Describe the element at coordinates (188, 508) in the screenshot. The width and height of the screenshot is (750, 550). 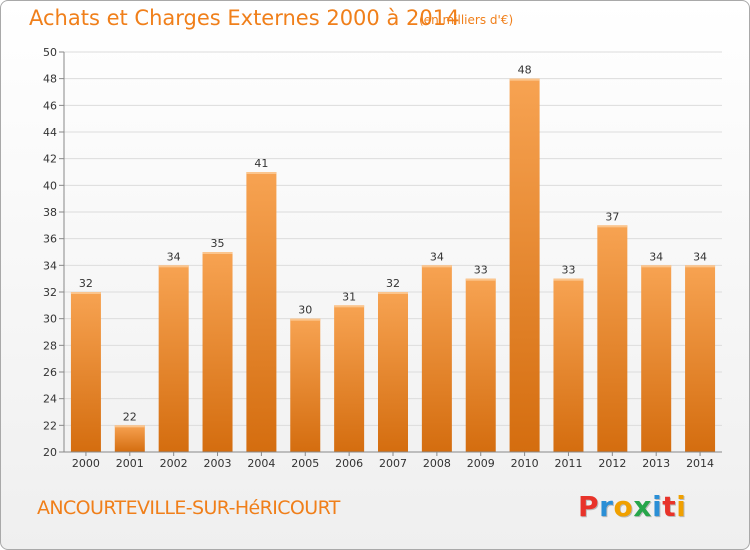
I see `commune-name: ANCOURTEVILLE-SUR-HéRICOURT` at that location.